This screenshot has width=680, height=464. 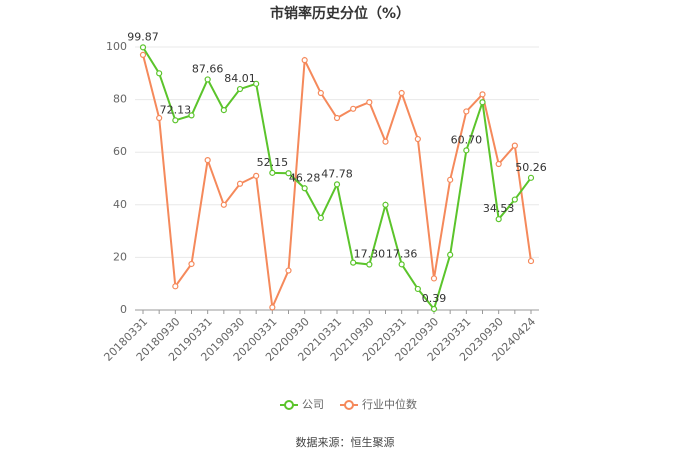 I want to click on y-tick-label: 80, so click(x=120, y=99).